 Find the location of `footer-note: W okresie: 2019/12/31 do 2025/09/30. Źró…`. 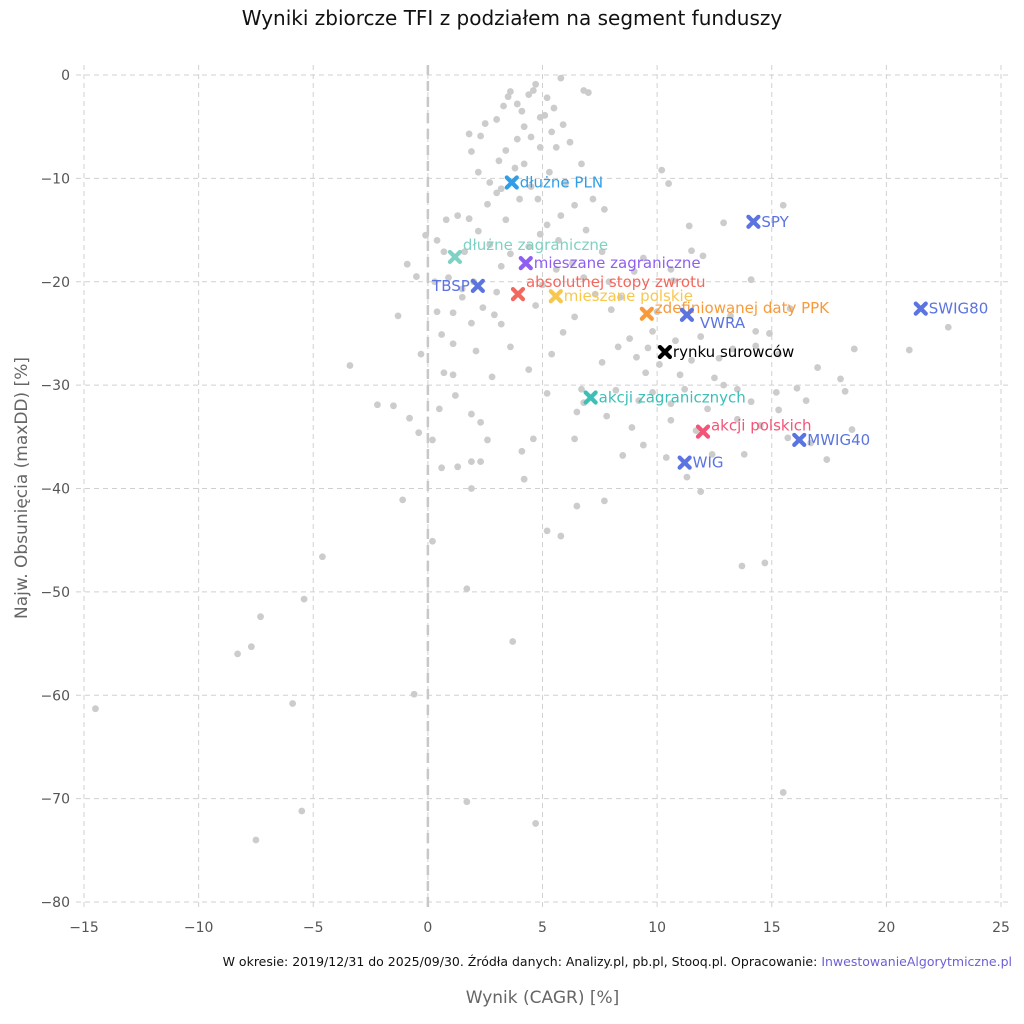

footer-note: W okresie: 2019/12/31 do 2025/09/30. Źró… is located at coordinates (617, 961).